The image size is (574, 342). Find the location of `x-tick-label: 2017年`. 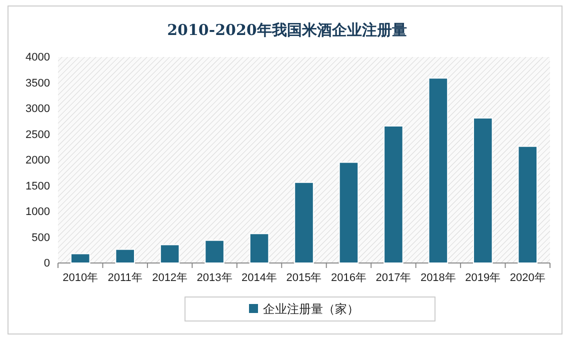

x-tick-label: 2017年 is located at coordinates (394, 278).